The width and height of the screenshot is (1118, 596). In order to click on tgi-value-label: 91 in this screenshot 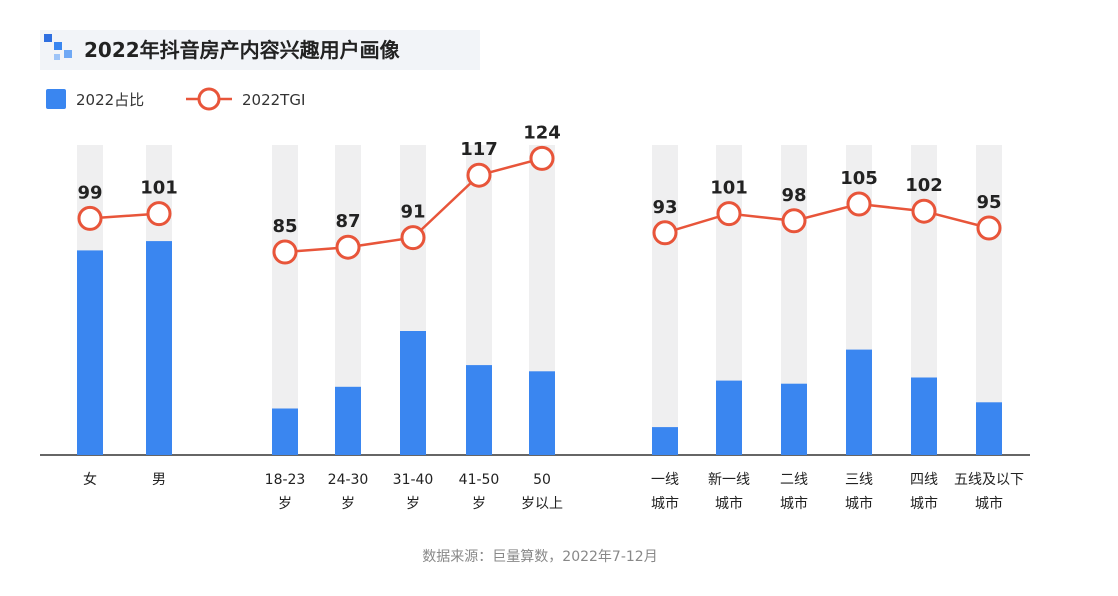, I will do `click(412, 212)`.